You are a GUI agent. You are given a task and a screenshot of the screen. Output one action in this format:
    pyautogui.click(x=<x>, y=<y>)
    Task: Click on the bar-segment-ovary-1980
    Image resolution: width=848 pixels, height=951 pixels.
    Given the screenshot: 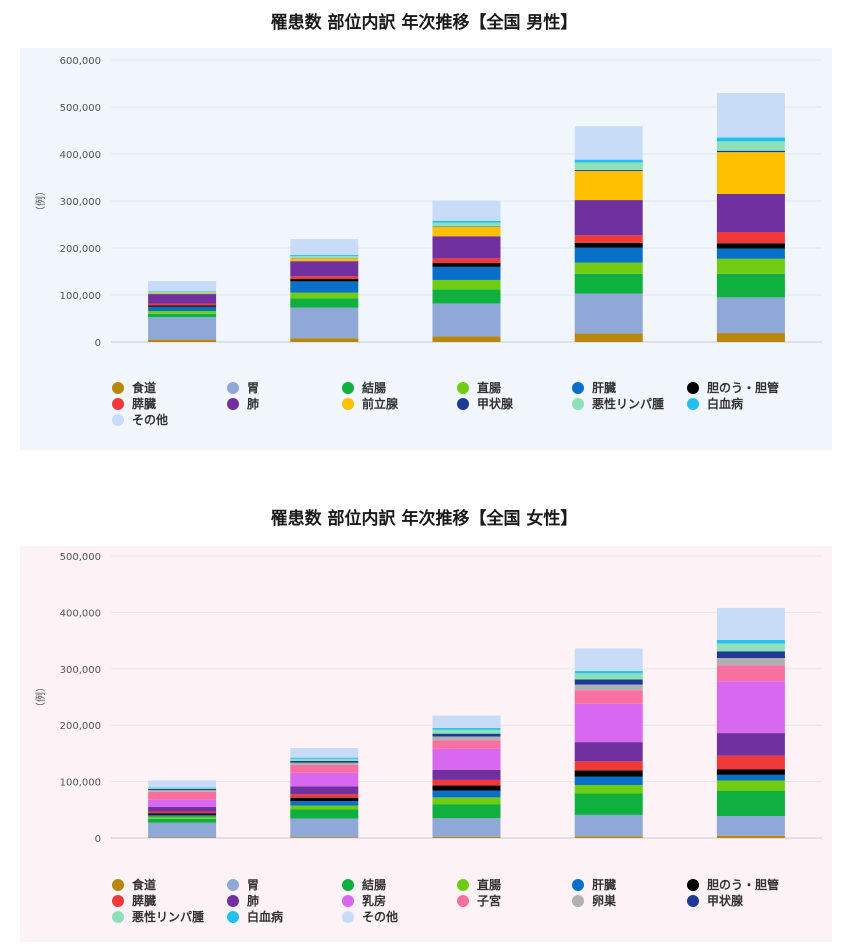 What is the action you would take?
    pyautogui.click(x=182, y=791)
    